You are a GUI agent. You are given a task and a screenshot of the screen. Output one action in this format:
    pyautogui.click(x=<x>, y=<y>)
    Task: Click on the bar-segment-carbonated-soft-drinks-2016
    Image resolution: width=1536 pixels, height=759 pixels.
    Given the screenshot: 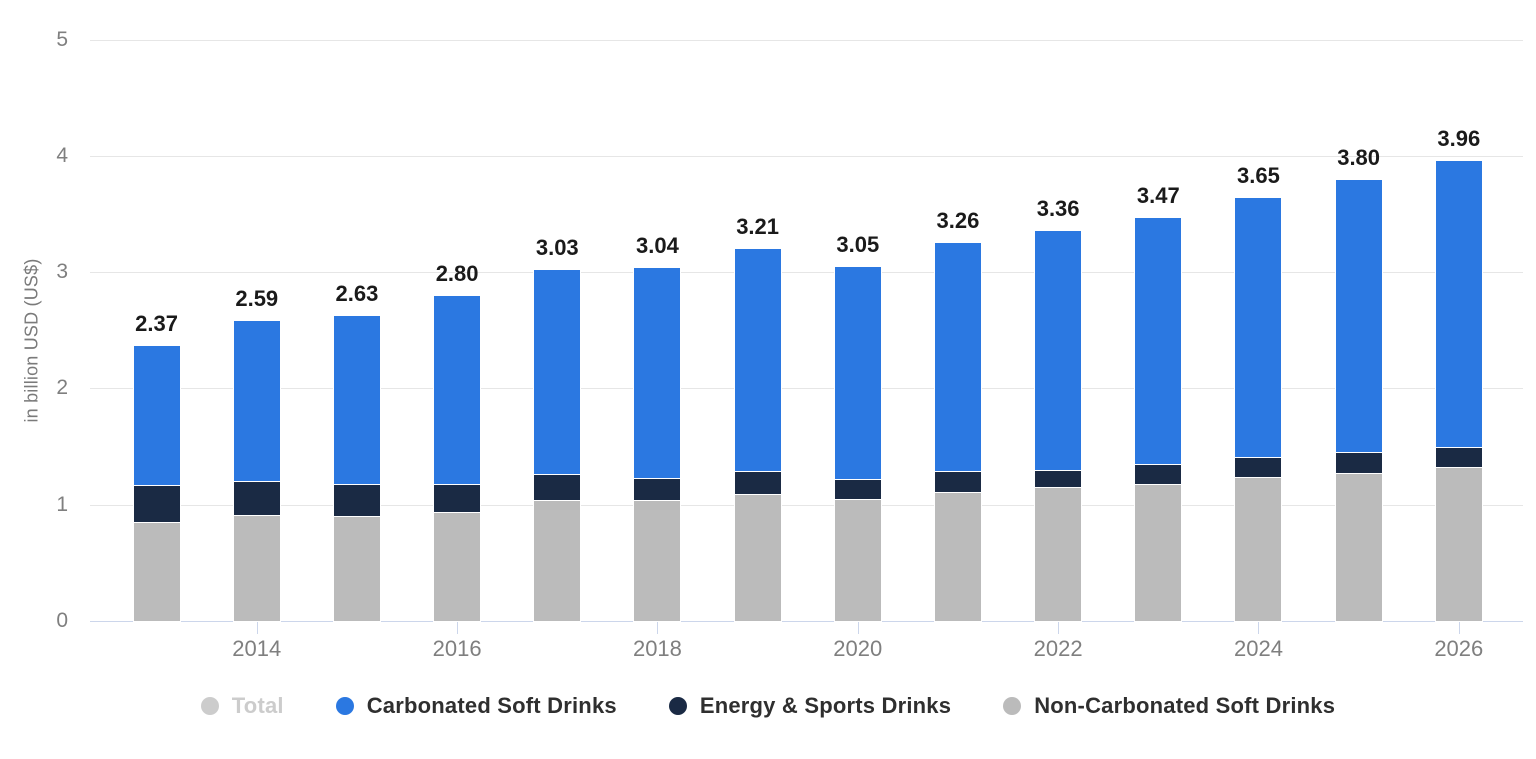 What is the action you would take?
    pyautogui.click(x=457, y=390)
    